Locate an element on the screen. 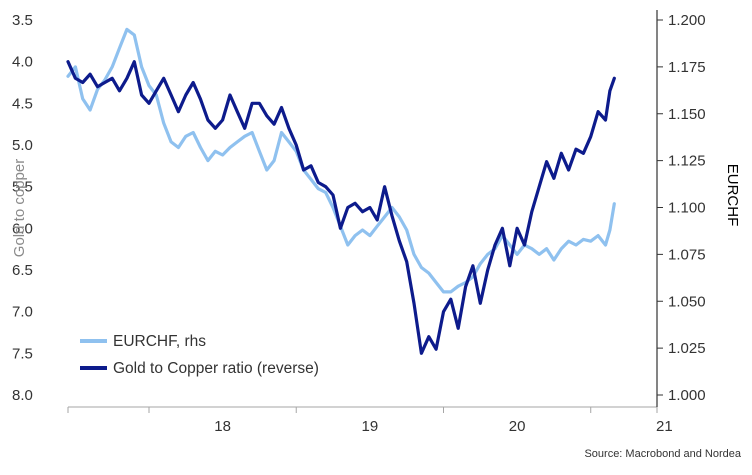  left-tick-label: 7.0 is located at coordinates (22, 312).